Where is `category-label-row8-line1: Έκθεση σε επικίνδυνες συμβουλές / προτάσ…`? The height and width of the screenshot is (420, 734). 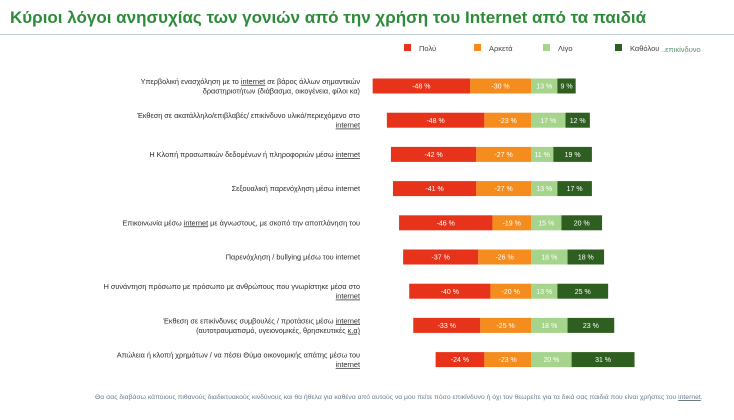 category-label-row8-line1: Έκθεση σε επικίνδυνες συμβουλές / προτάσ… is located at coordinates (261, 320).